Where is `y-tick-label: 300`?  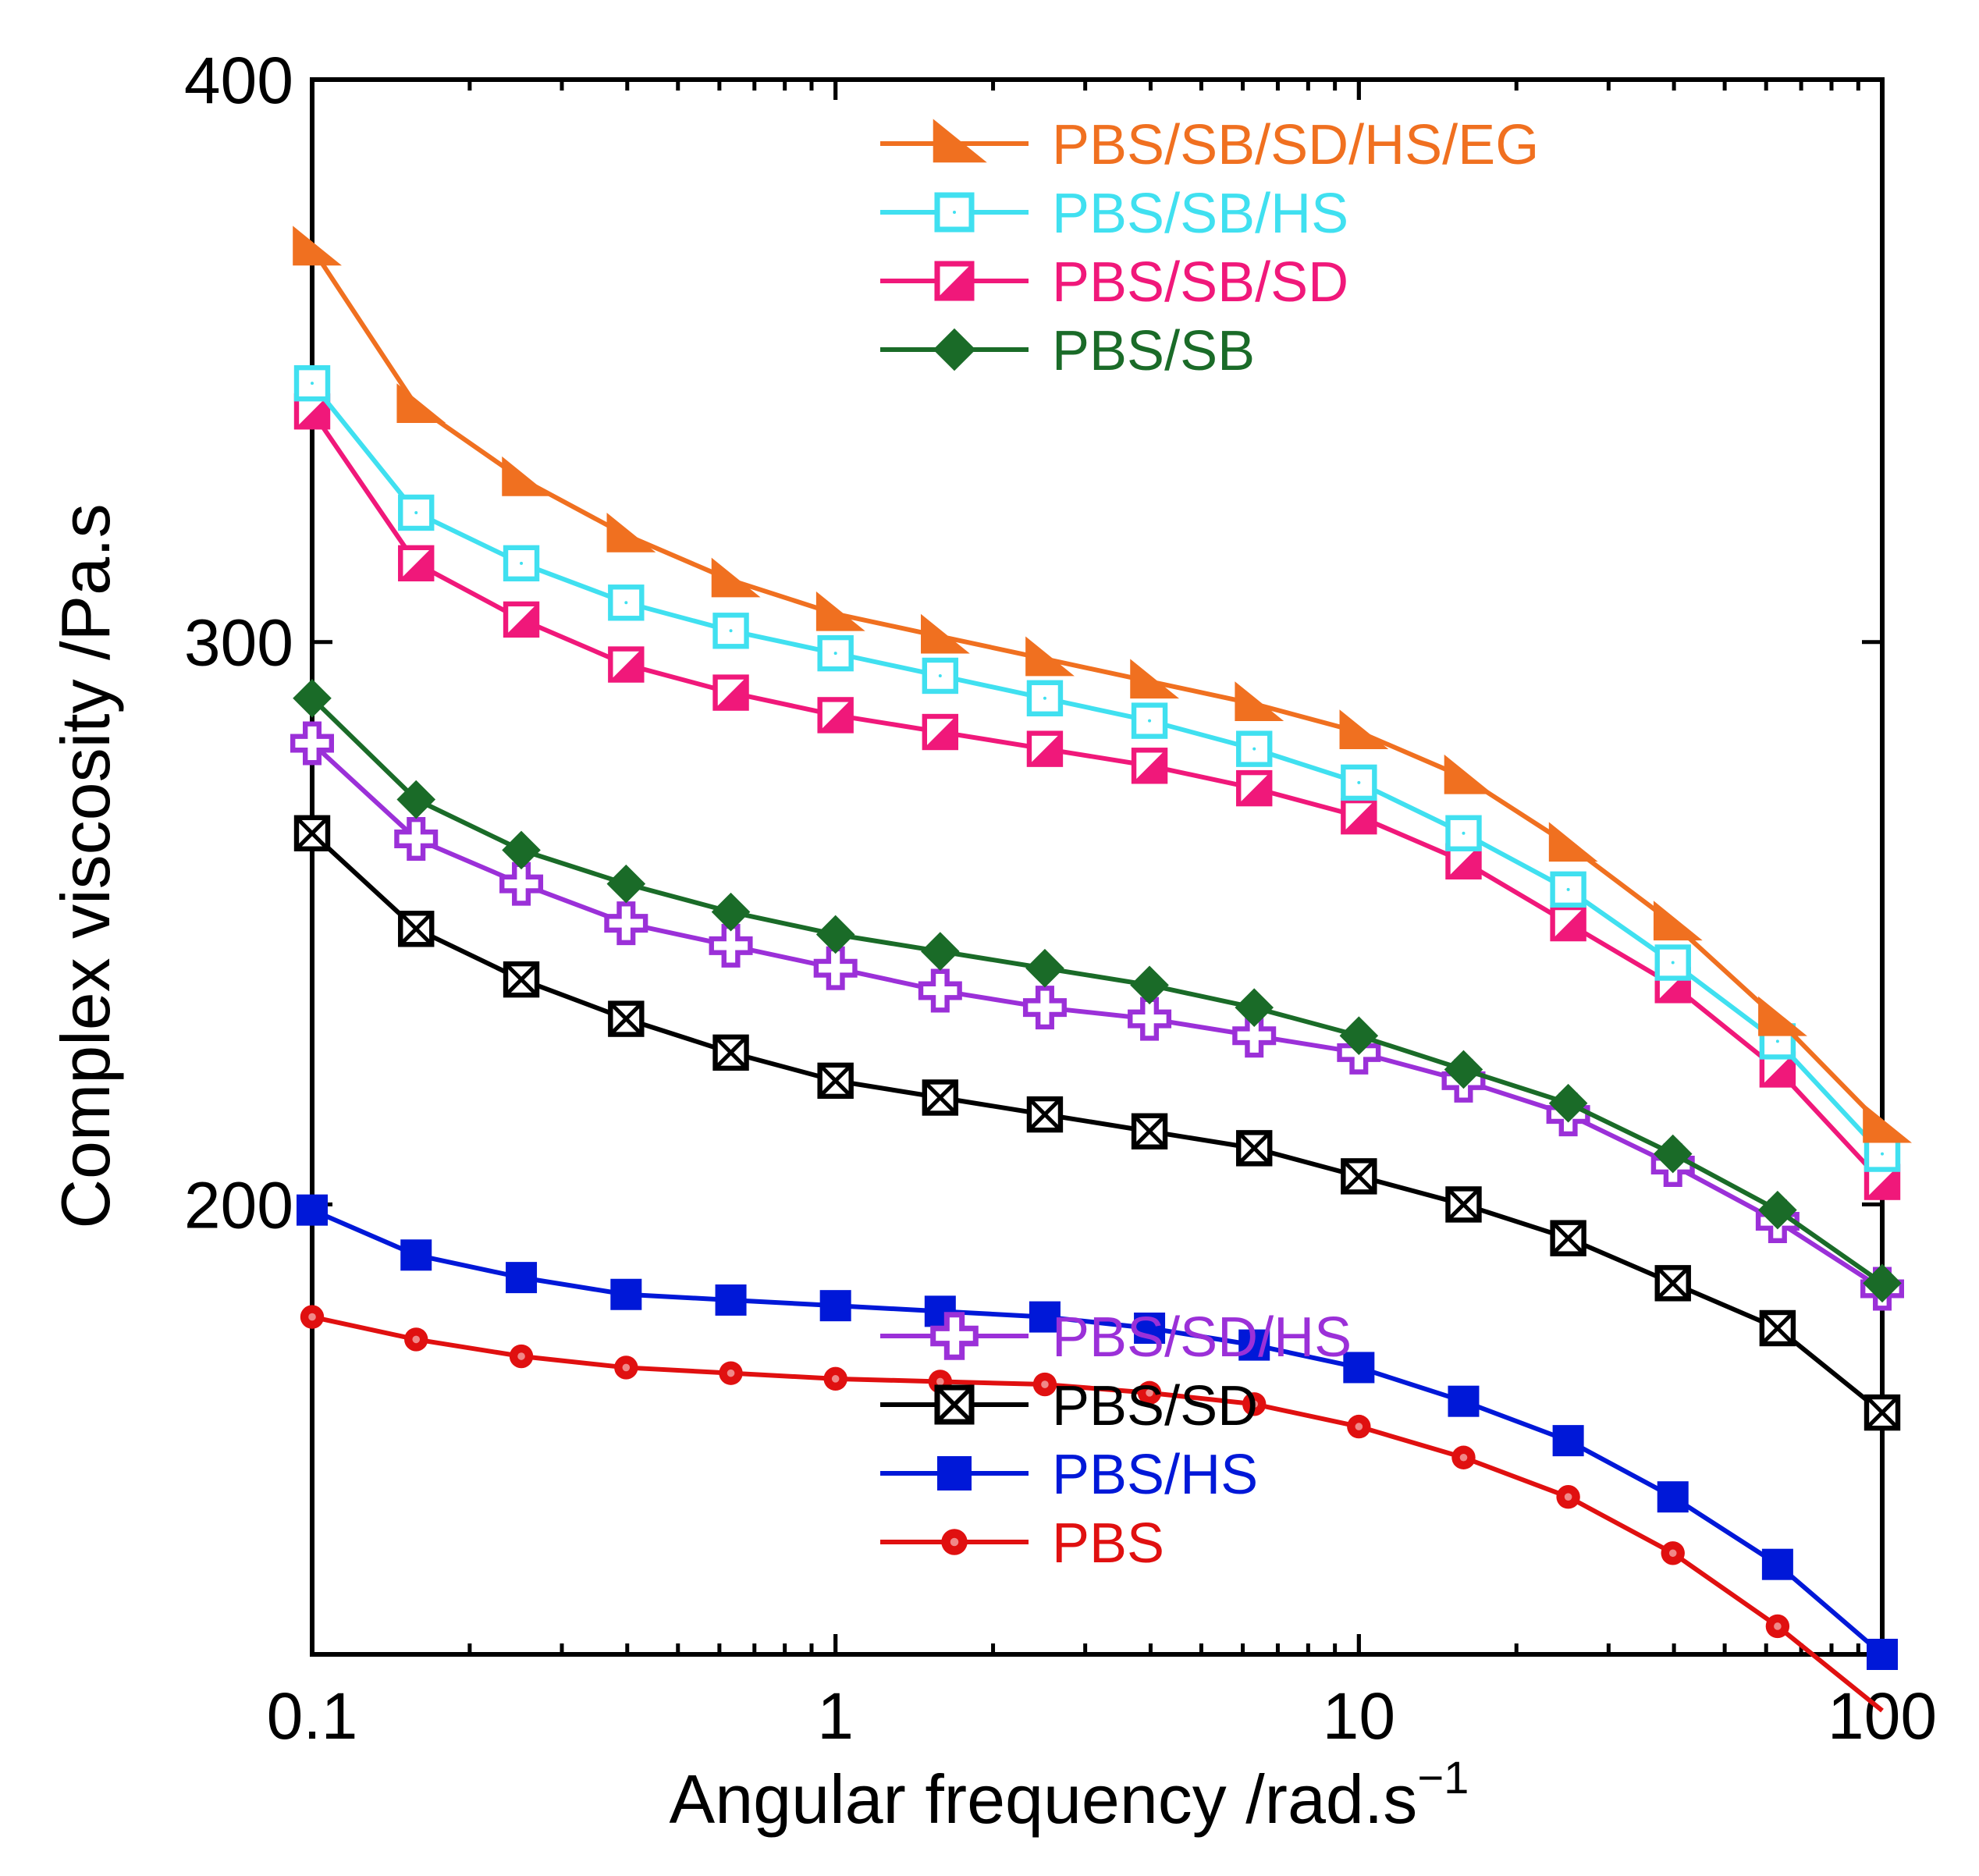 y-tick-label: 300 is located at coordinates (239, 643).